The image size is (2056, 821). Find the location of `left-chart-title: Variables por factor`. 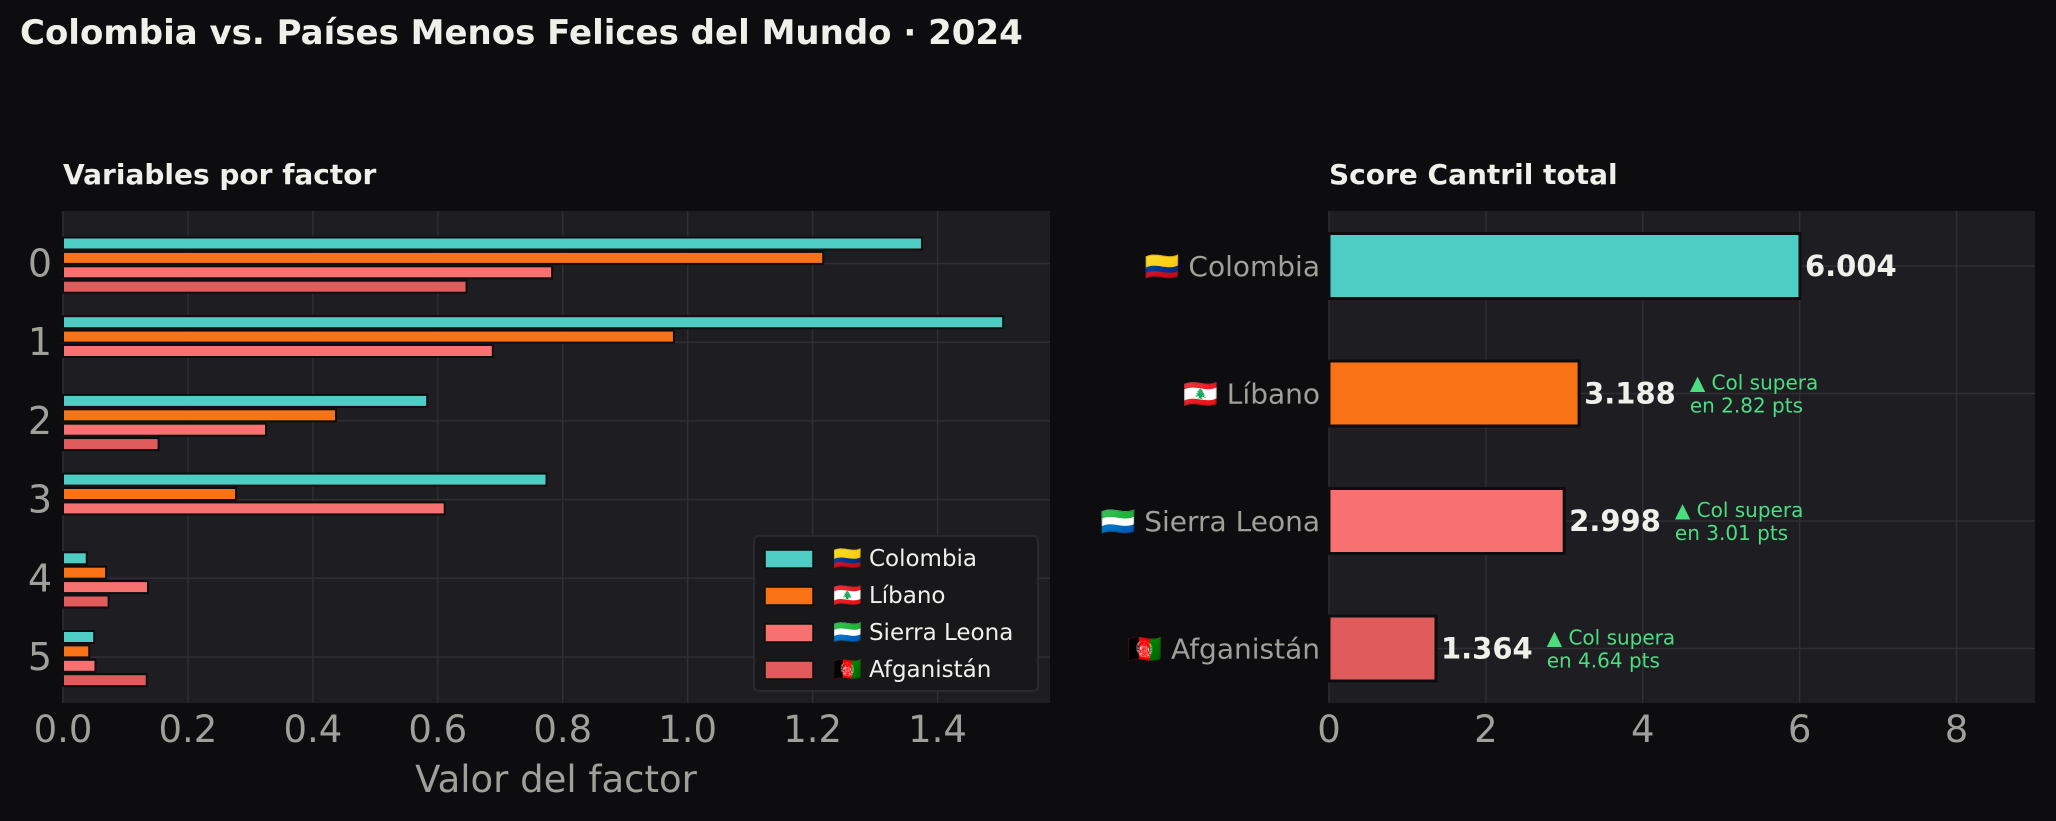

left-chart-title: Variables por factor is located at coordinates (220, 174).